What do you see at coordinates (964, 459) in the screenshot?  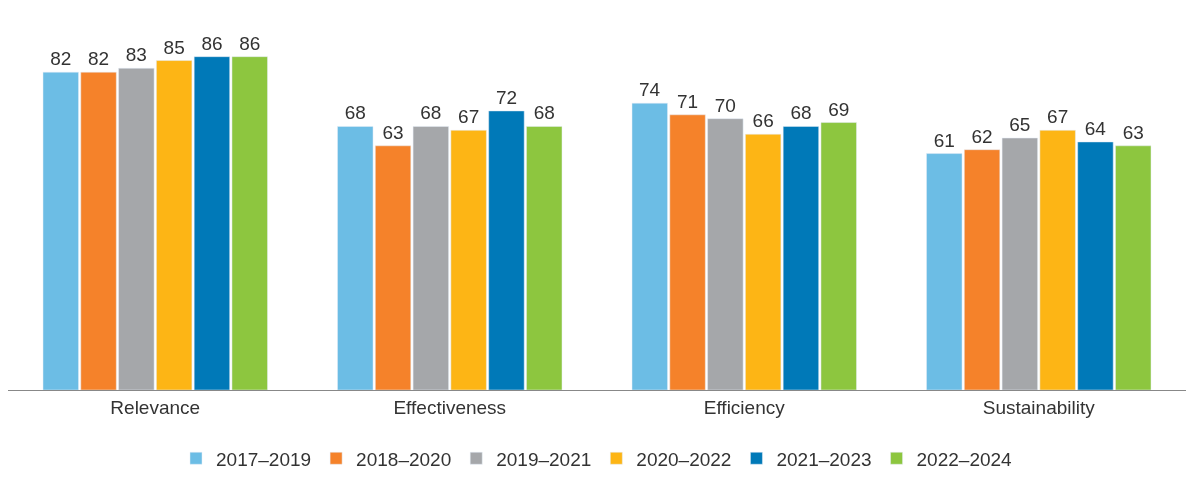 I see `legend-label: 2022–2024` at bounding box center [964, 459].